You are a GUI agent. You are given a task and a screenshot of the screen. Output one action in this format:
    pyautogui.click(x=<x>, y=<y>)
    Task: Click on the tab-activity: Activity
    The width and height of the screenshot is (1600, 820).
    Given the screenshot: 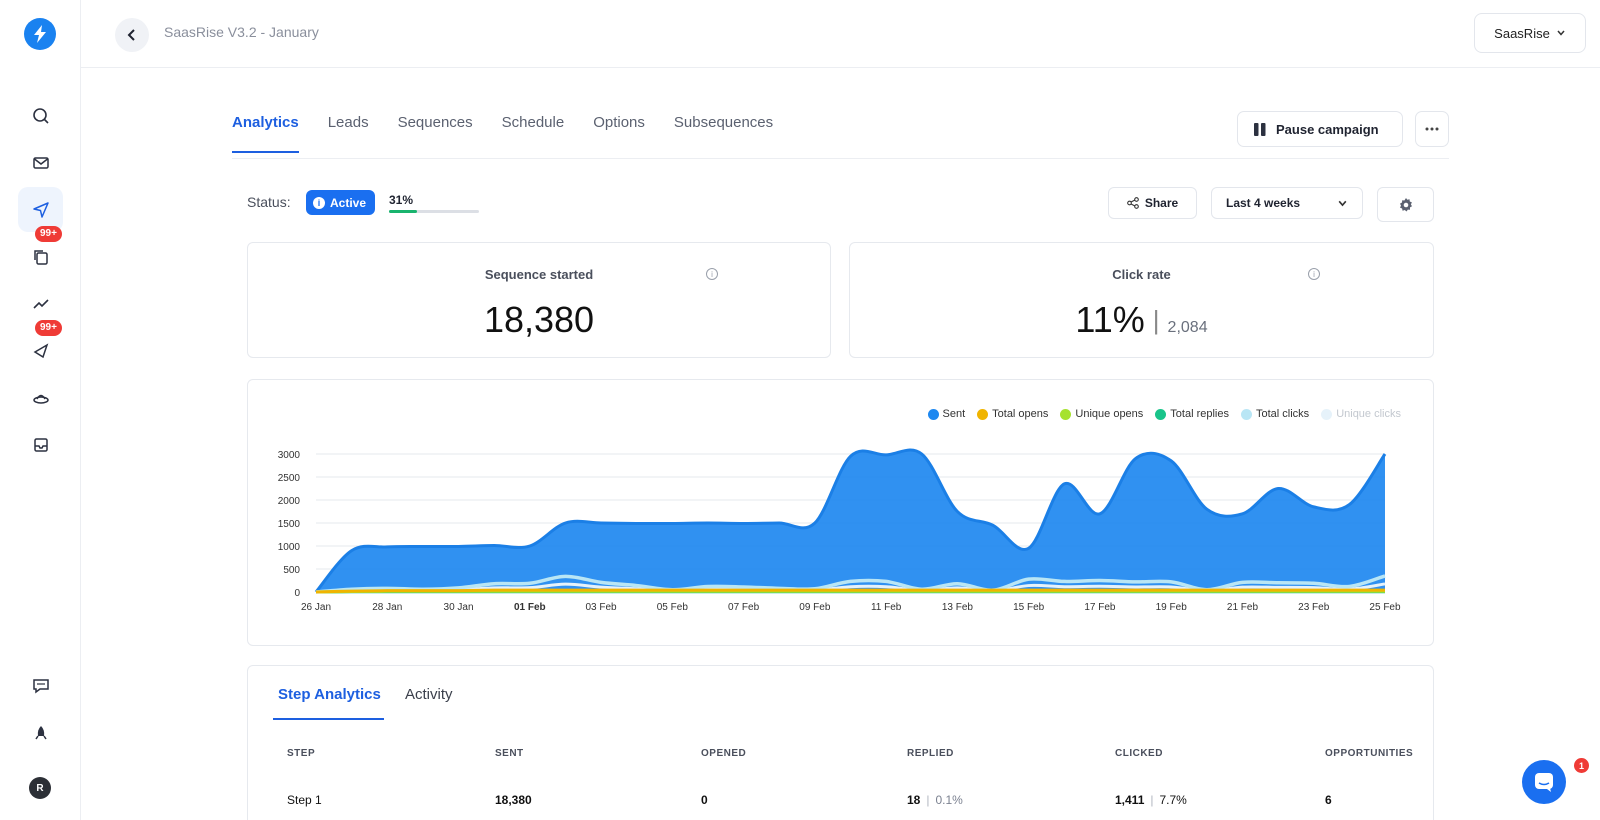 What is the action you would take?
    pyautogui.click(x=429, y=694)
    